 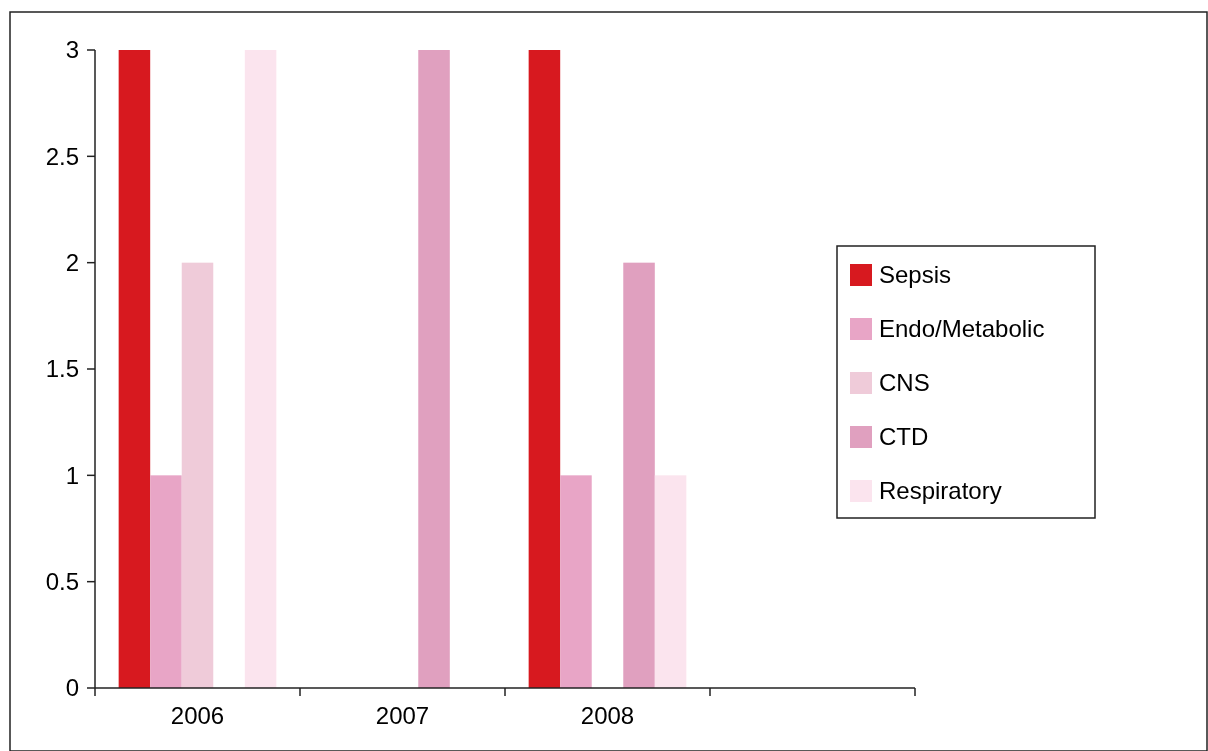 What do you see at coordinates (607, 715) in the screenshot?
I see `x-tick-label: 2008` at bounding box center [607, 715].